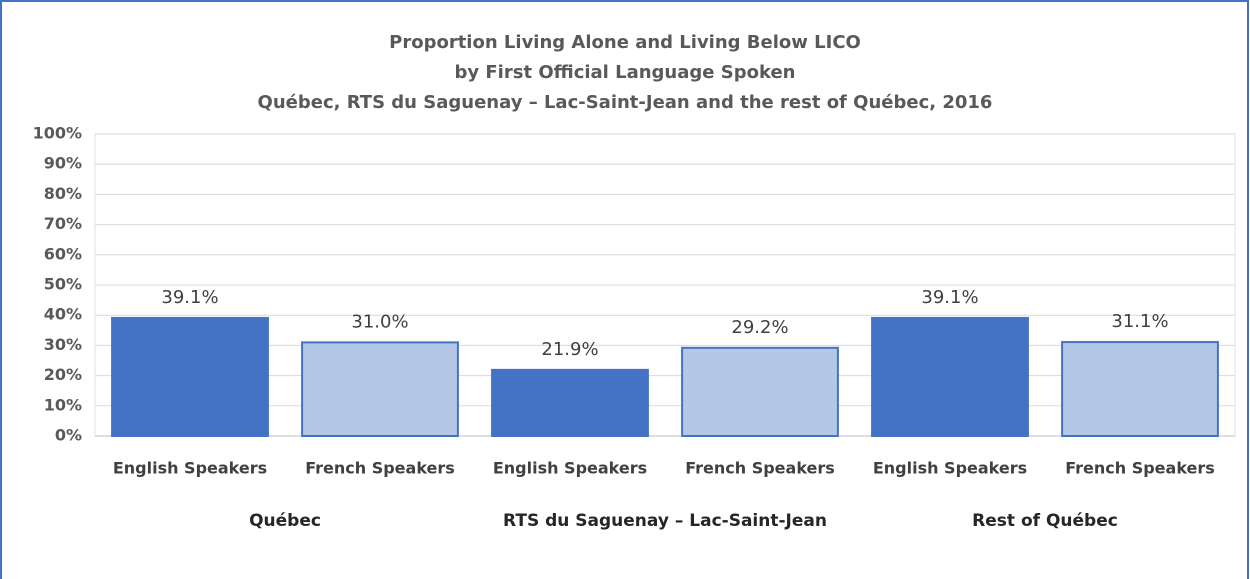  What do you see at coordinates (63, 344) in the screenshot?
I see `y-tick-label: 30%` at bounding box center [63, 344].